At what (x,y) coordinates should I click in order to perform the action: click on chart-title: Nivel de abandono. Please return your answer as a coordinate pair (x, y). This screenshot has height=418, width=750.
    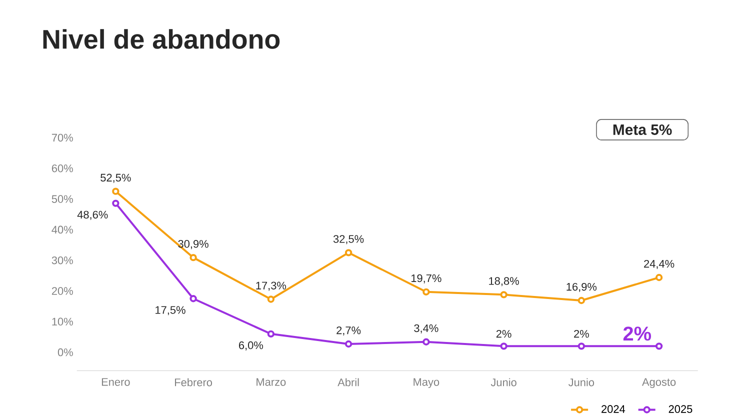
    Looking at the image, I should click on (161, 38).